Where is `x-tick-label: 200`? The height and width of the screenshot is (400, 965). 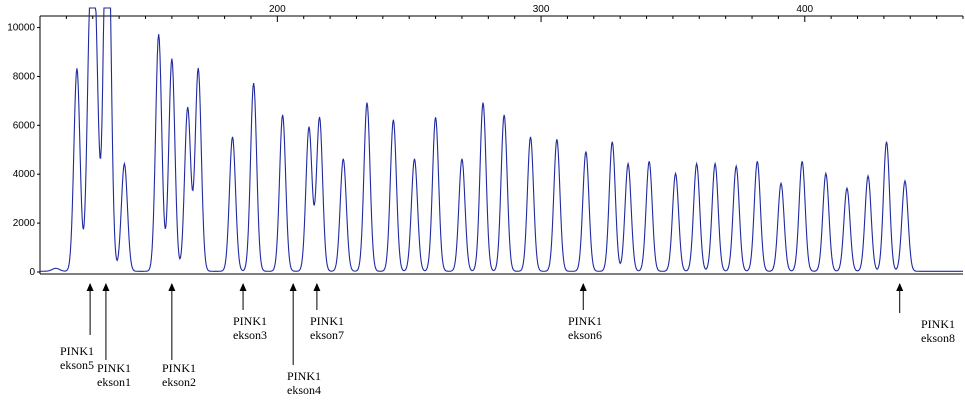
x-tick-label: 200 is located at coordinates (277, 9).